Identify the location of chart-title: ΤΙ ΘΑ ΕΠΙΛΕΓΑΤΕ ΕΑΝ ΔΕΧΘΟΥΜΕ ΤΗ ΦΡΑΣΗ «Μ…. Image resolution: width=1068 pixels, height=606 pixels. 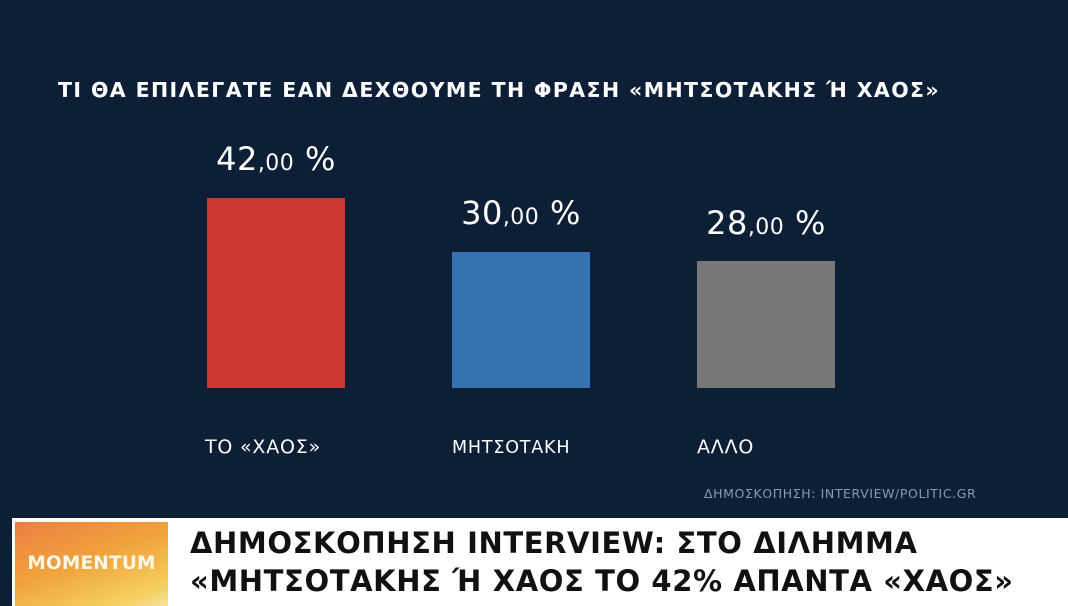
(499, 90).